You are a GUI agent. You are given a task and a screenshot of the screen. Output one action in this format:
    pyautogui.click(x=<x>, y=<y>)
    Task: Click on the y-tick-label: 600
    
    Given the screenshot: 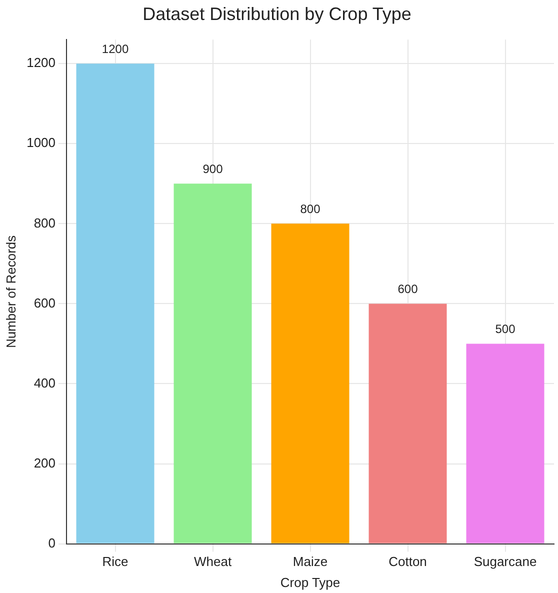 What is the action you would take?
    pyautogui.click(x=45, y=302)
    